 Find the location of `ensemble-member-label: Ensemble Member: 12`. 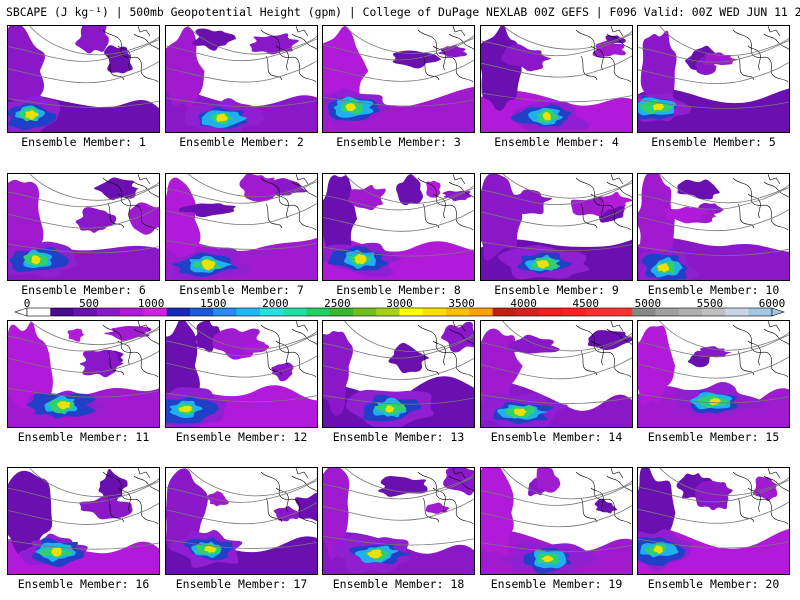

ensemble-member-label: Ensemble Member: 12 is located at coordinates (241, 437).